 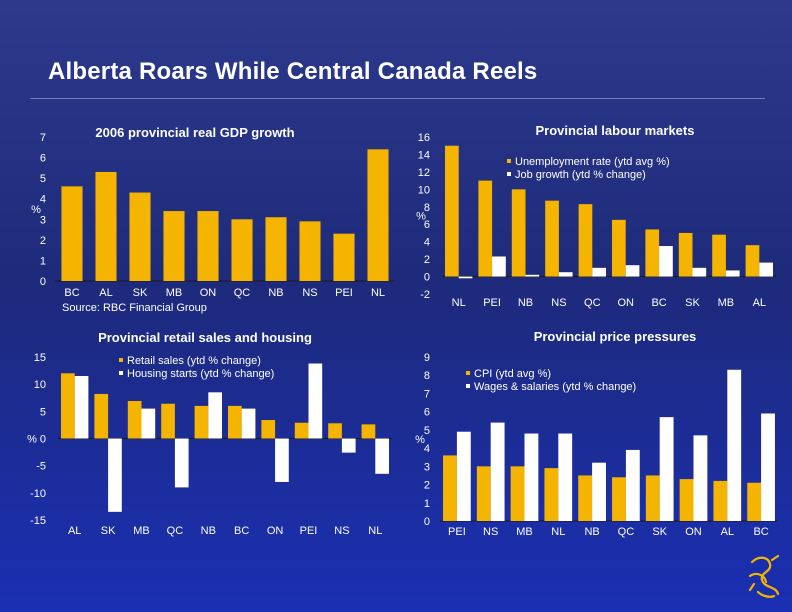 What do you see at coordinates (420, 440) in the screenshot?
I see `prices-y-axis-label: %` at bounding box center [420, 440].